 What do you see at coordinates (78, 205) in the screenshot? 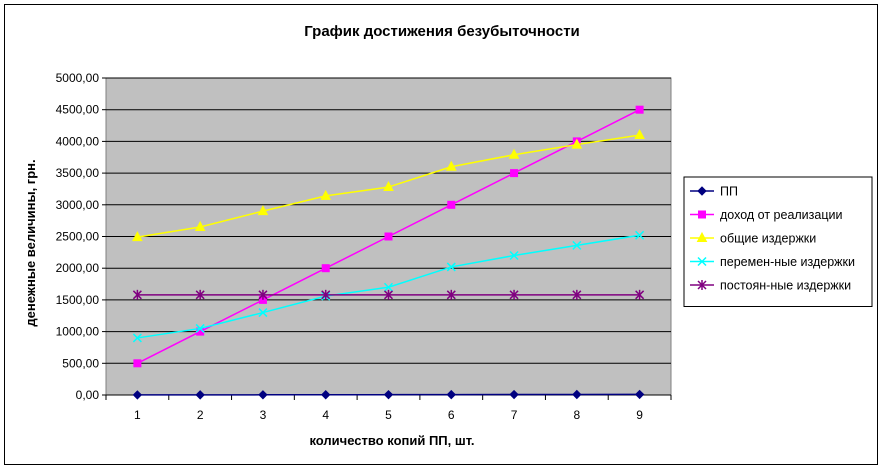
I see `y-tick-label: 3000,00` at bounding box center [78, 205].